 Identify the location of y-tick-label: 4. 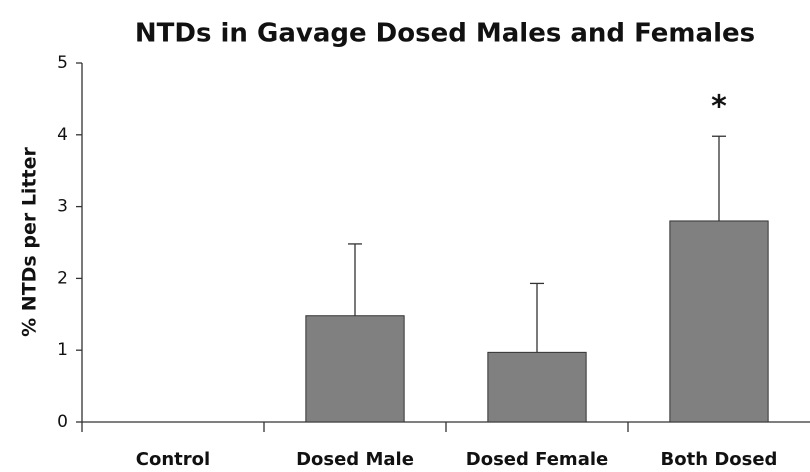
(62, 135).